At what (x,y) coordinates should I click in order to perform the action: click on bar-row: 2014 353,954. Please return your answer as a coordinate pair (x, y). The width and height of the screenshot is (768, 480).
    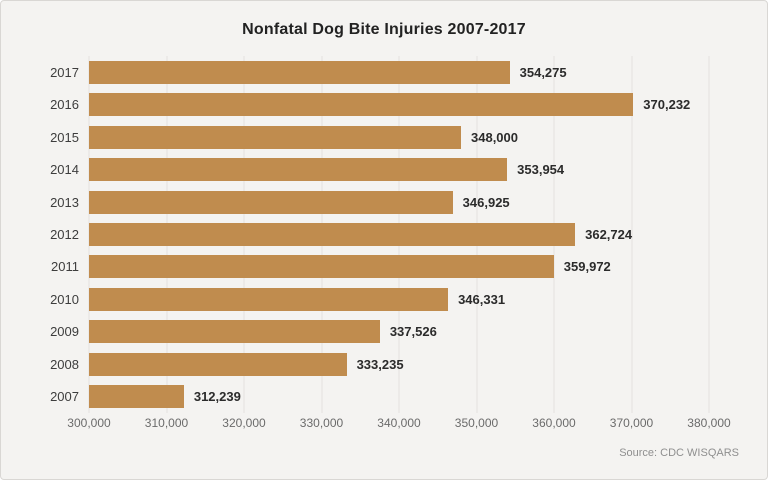
    Looking at the image, I should click on (379, 169).